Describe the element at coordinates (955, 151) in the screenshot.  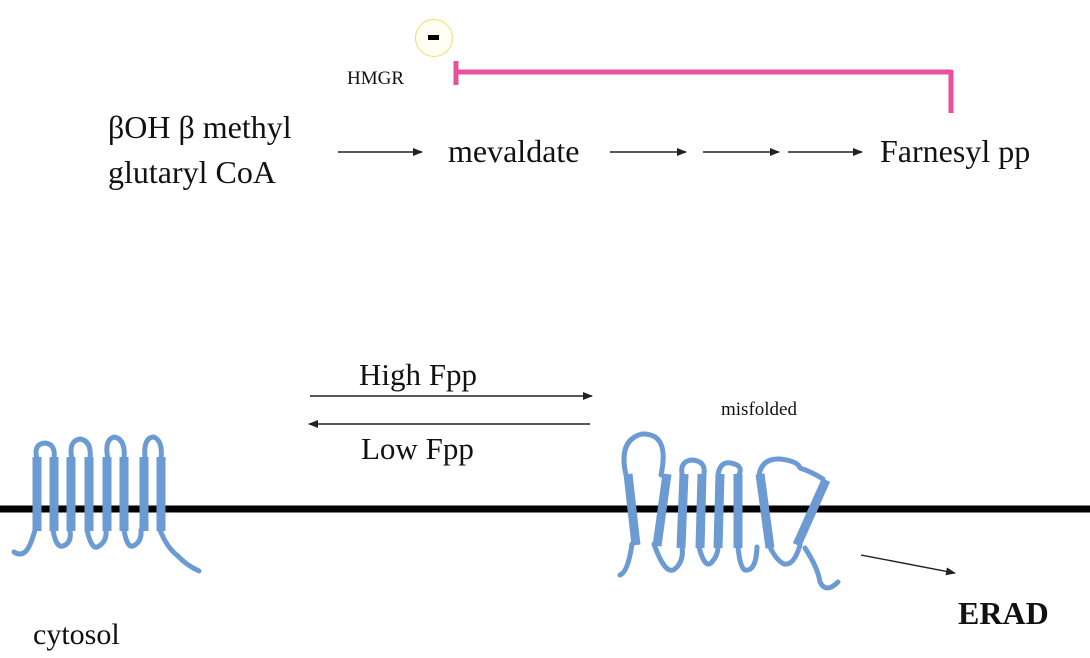
I see `product-label: Farnesyl pp` at that location.